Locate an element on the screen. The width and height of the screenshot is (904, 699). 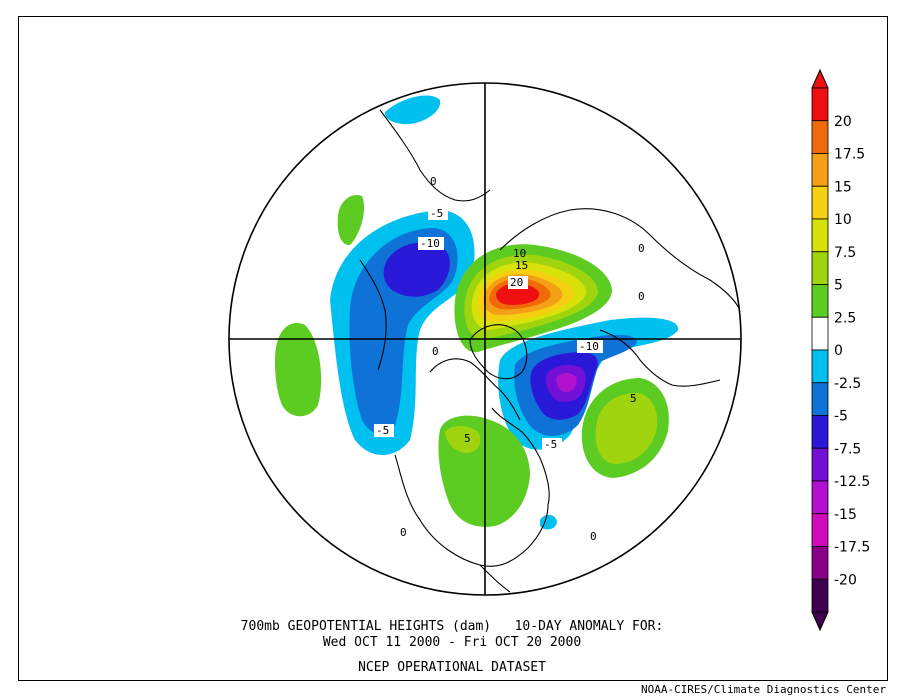
anomaly-pos-westpac is located at coordinates (298, 370).